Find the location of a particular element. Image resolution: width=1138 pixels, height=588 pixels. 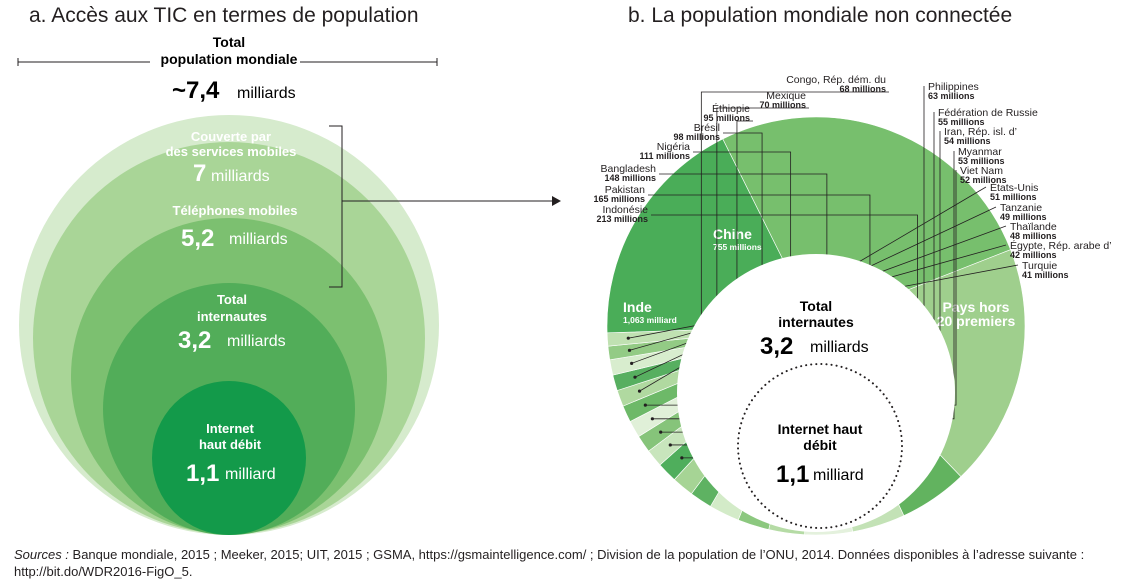

callout-value-myanmar: 53 millions is located at coordinates (981, 161).